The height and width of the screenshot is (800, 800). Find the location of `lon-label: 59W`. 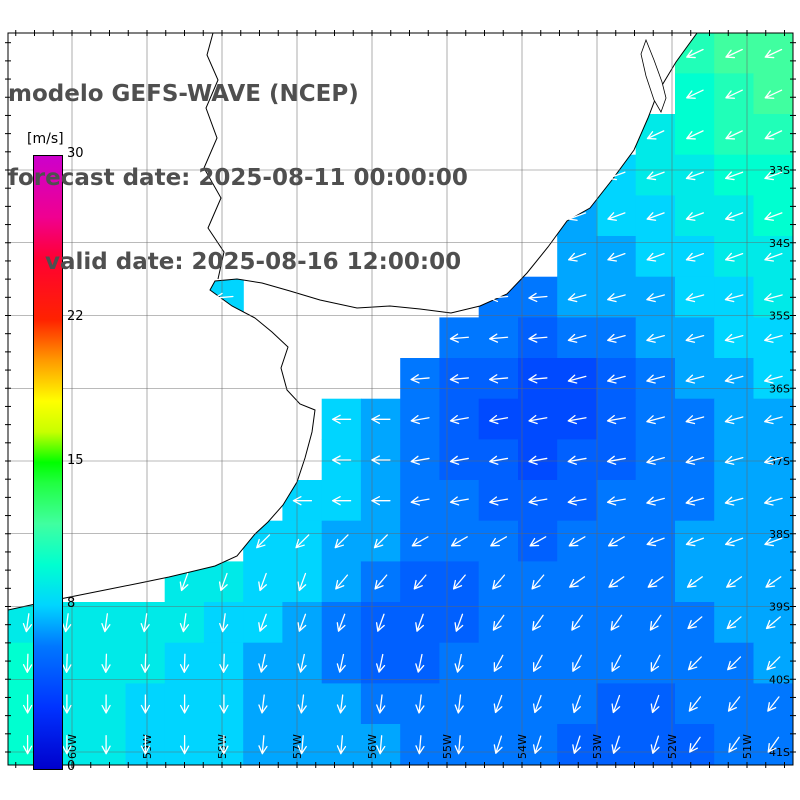

lon-label: 59W is located at coordinates (147, 746).